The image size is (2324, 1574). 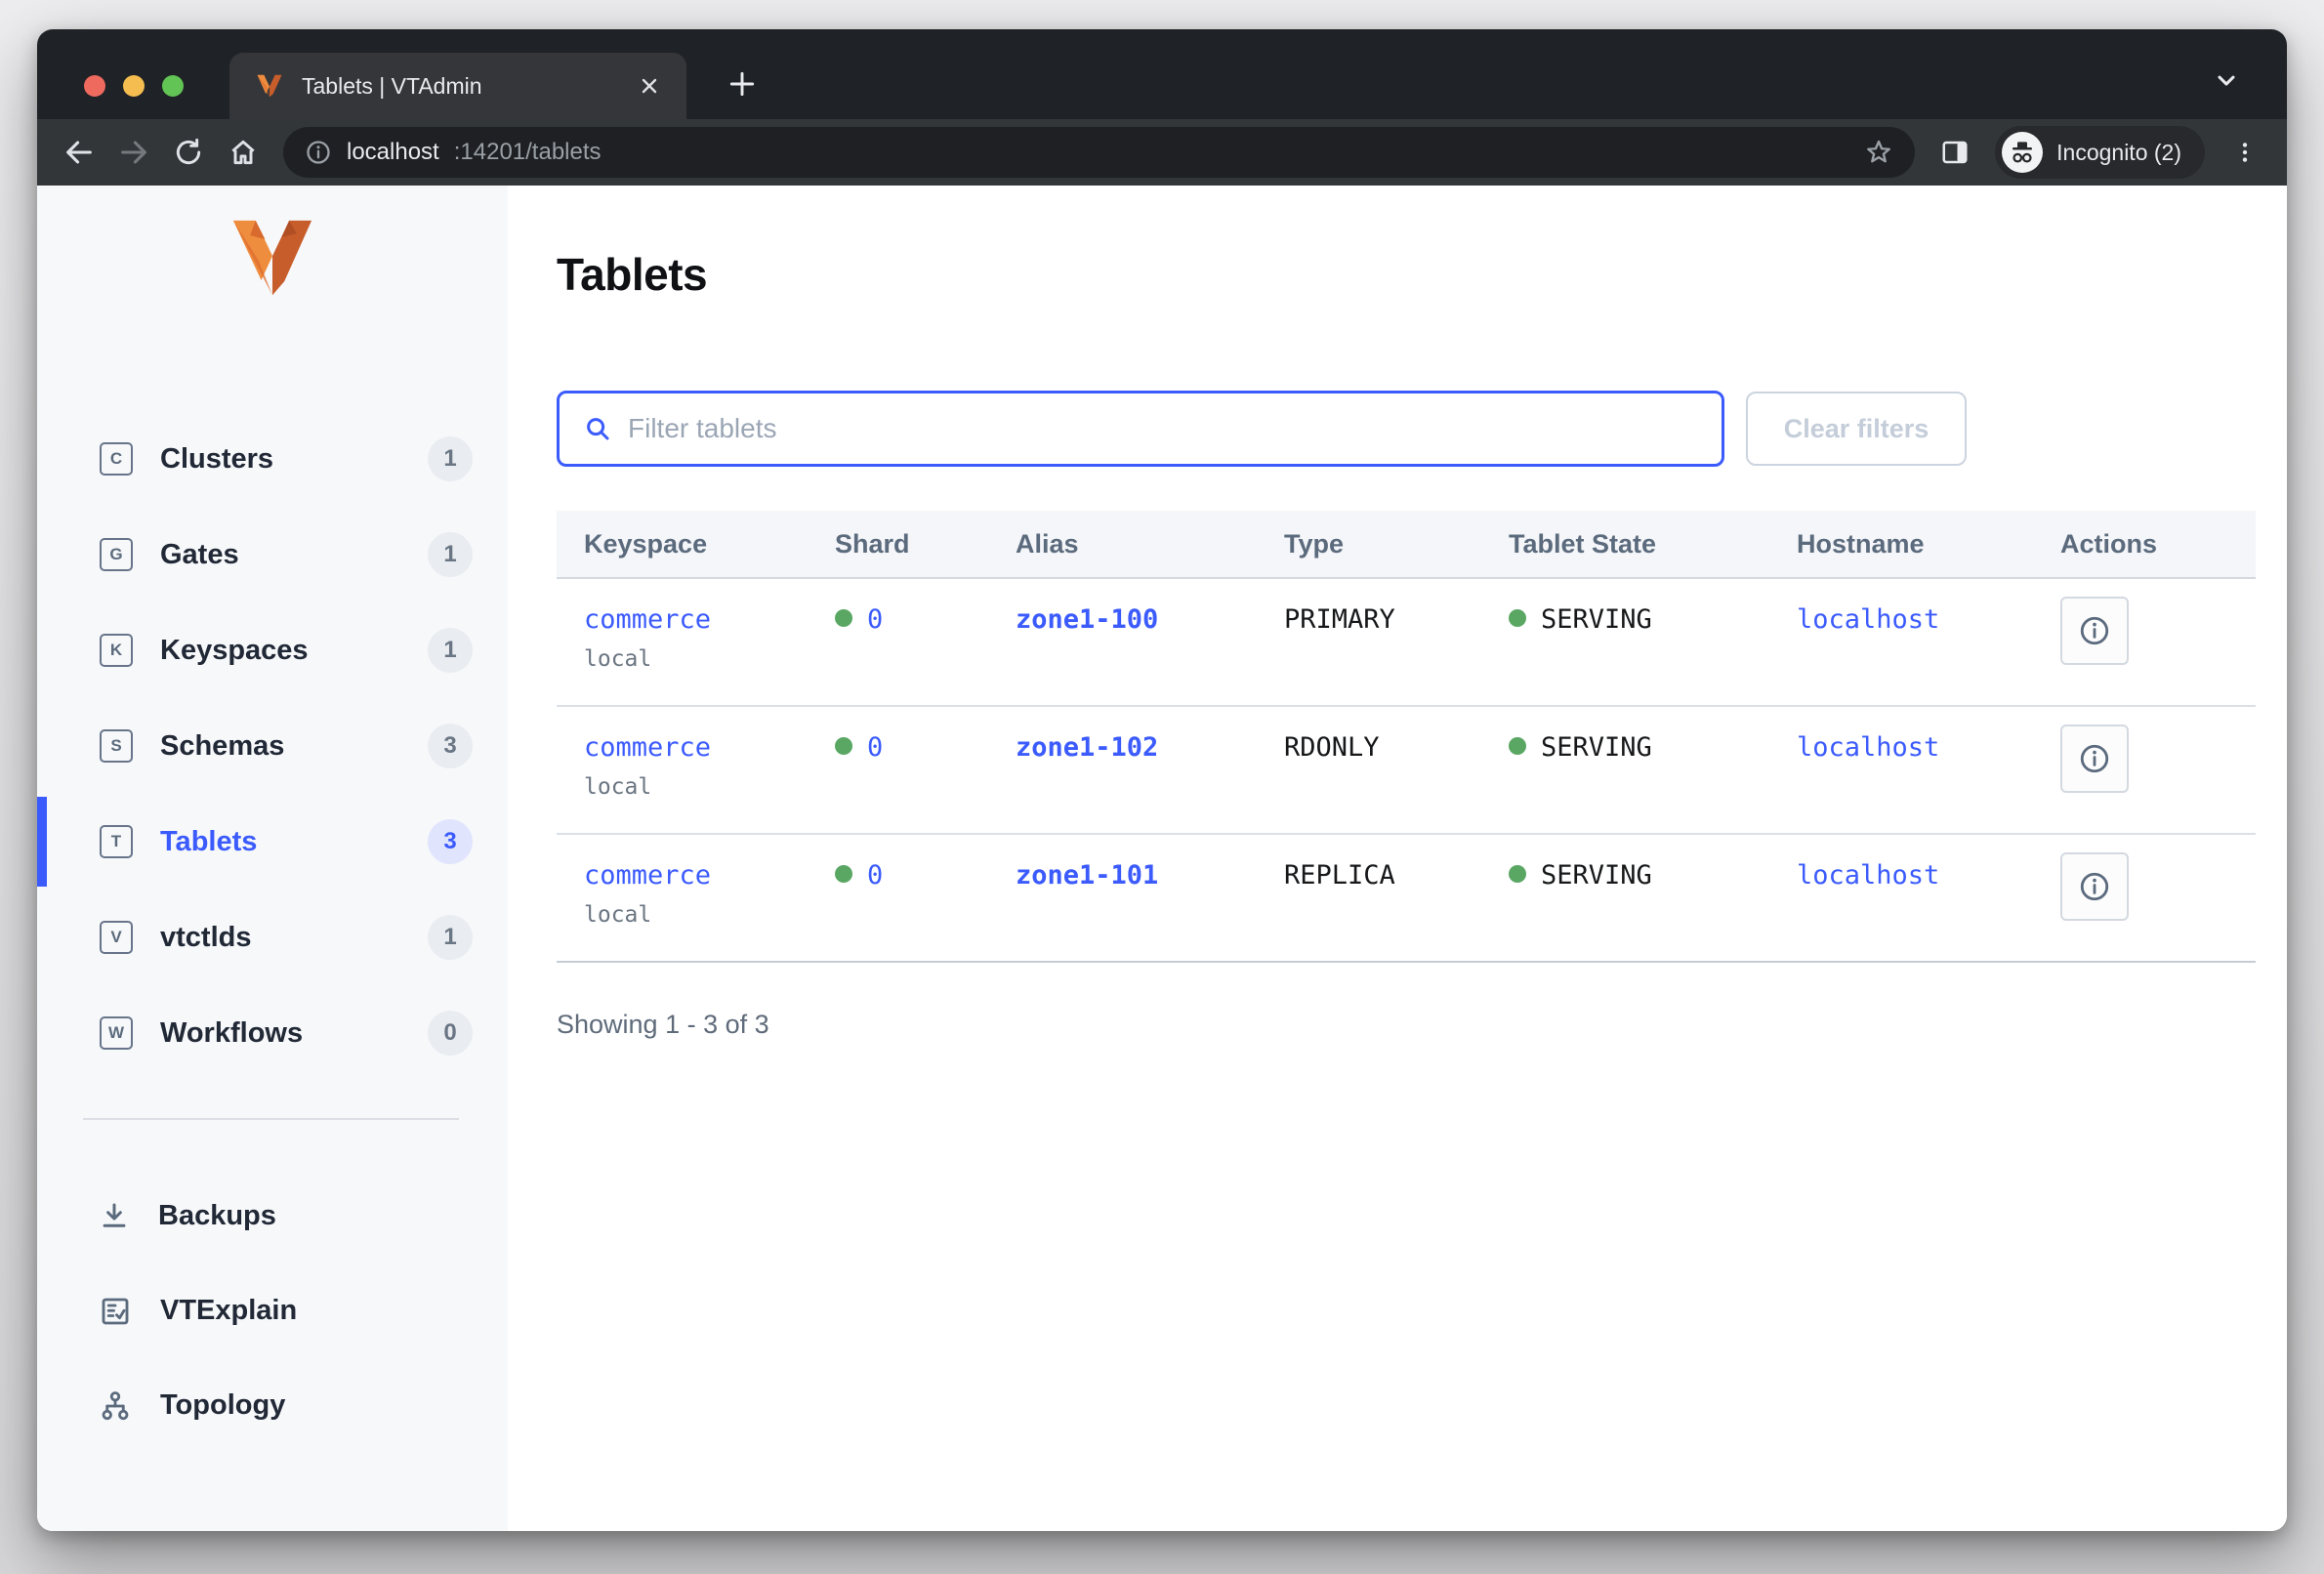 I want to click on sidebar-item-tablets: T Tablets 3, so click(x=272, y=842).